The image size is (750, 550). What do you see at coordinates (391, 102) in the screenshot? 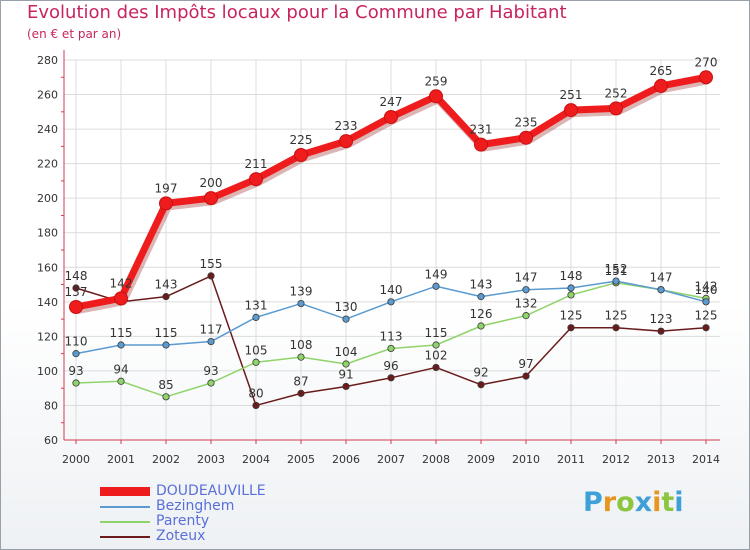
I see `data-label-doudeauville-2007: 247` at bounding box center [391, 102].